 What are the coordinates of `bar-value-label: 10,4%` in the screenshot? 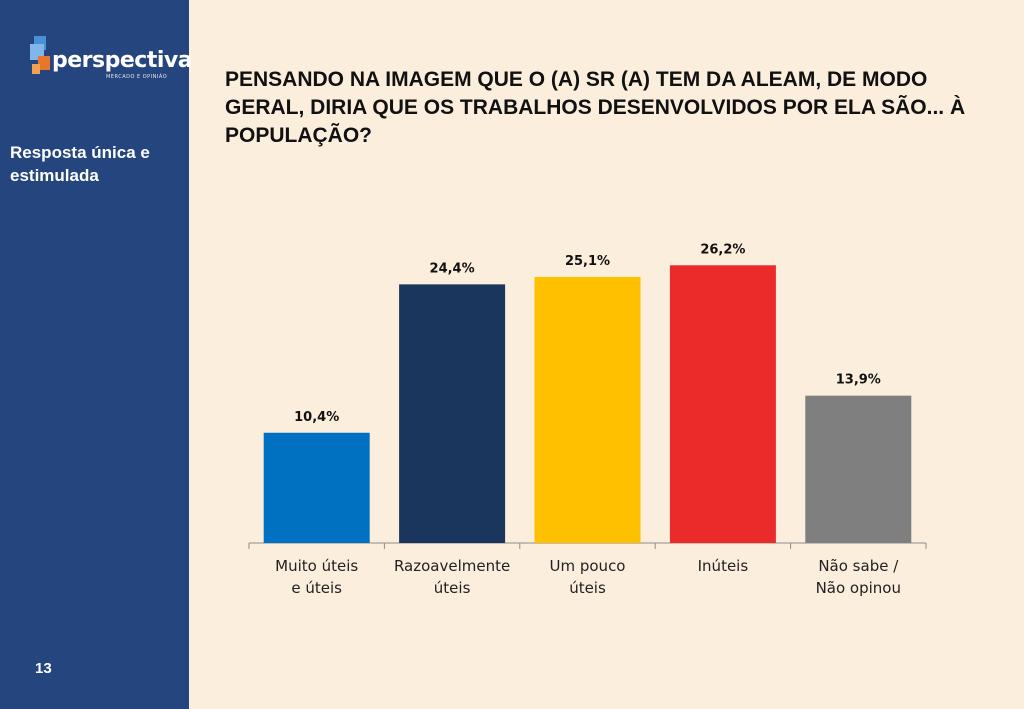 It's located at (316, 417).